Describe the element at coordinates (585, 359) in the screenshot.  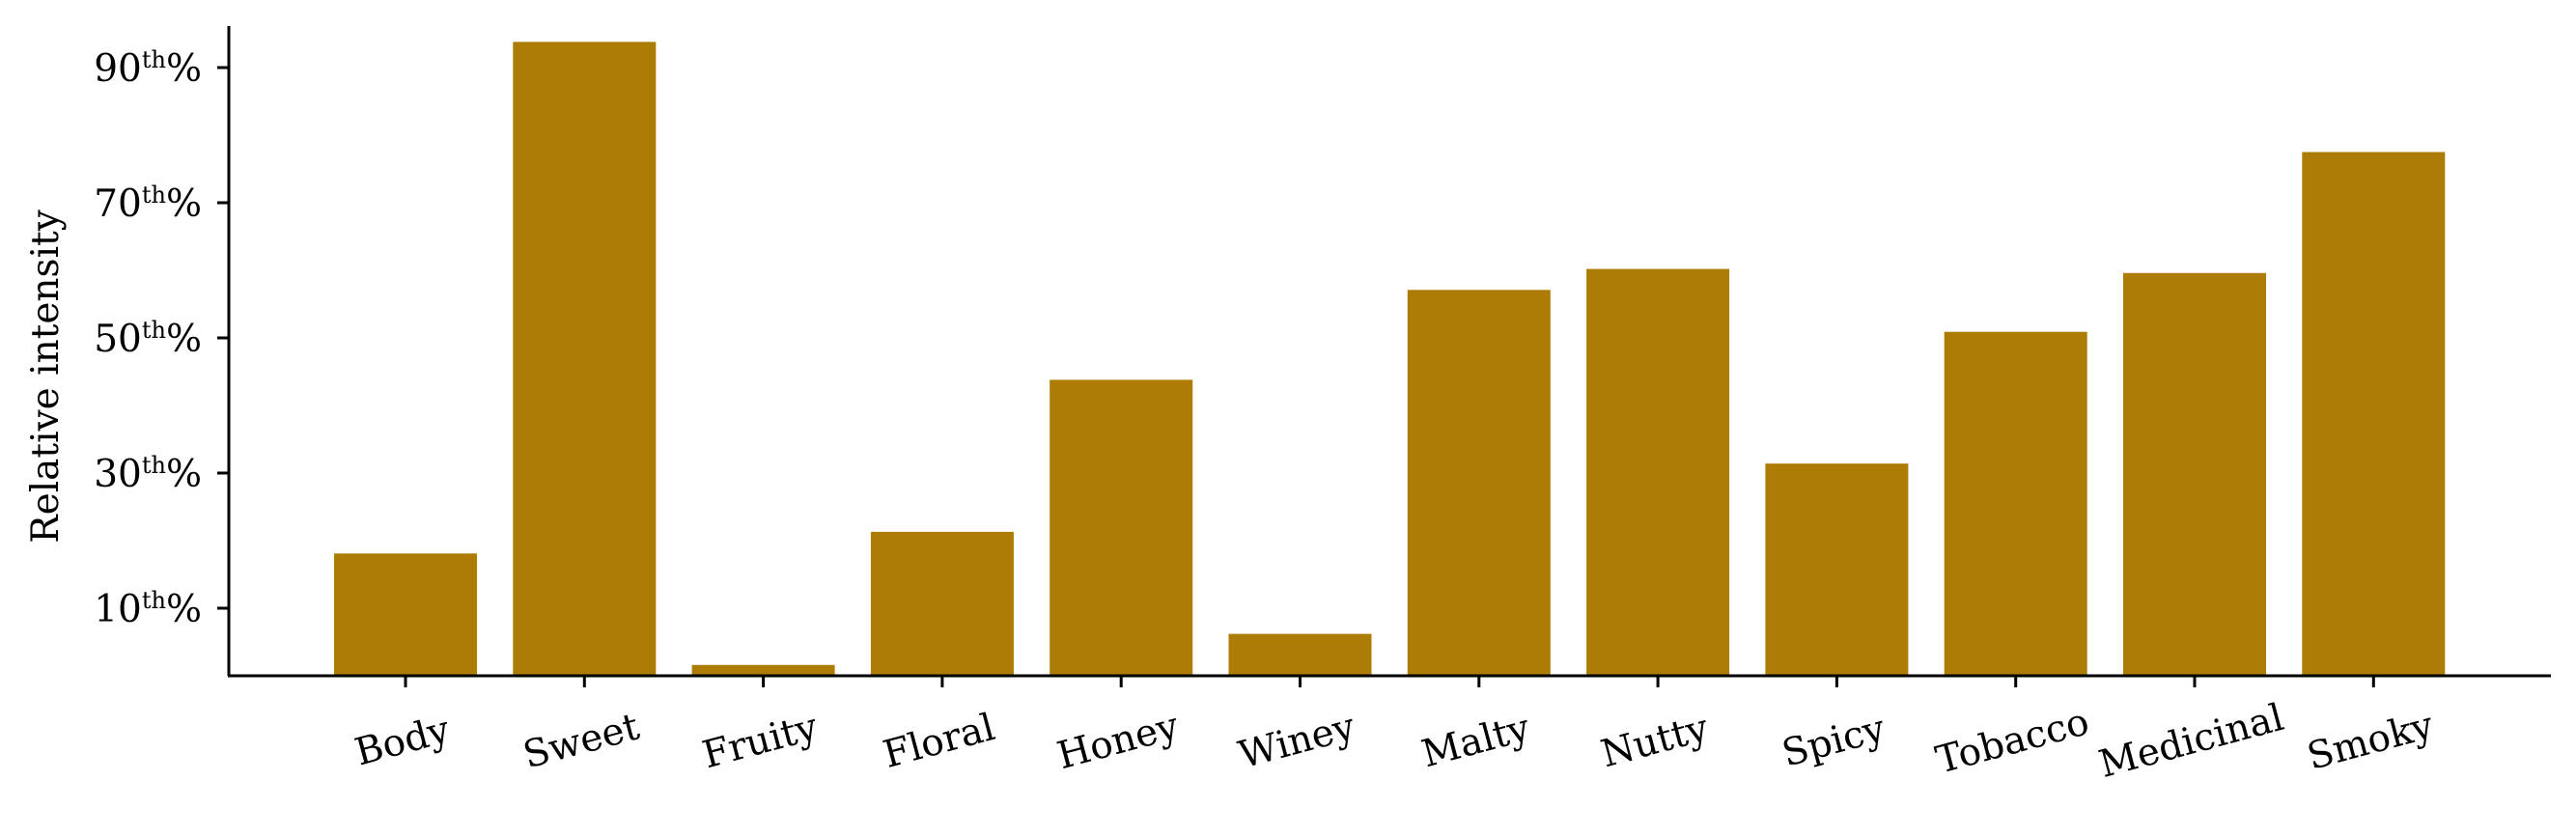
I see `bar-sweet` at that location.